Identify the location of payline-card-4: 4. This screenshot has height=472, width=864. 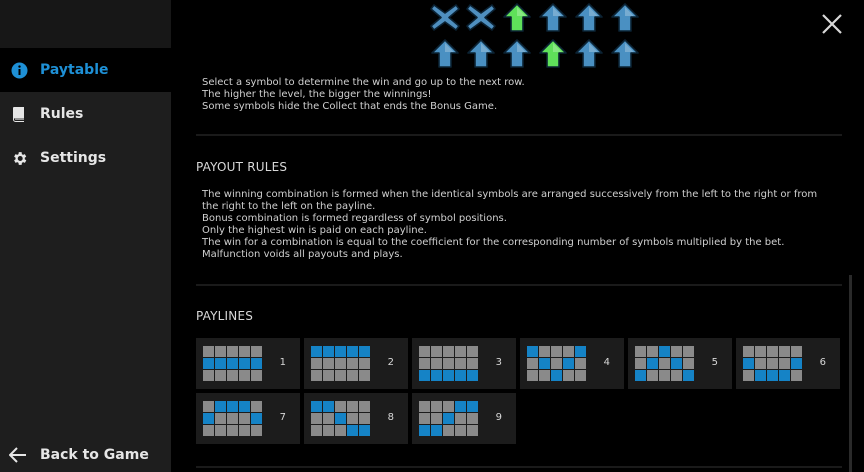
(572, 363).